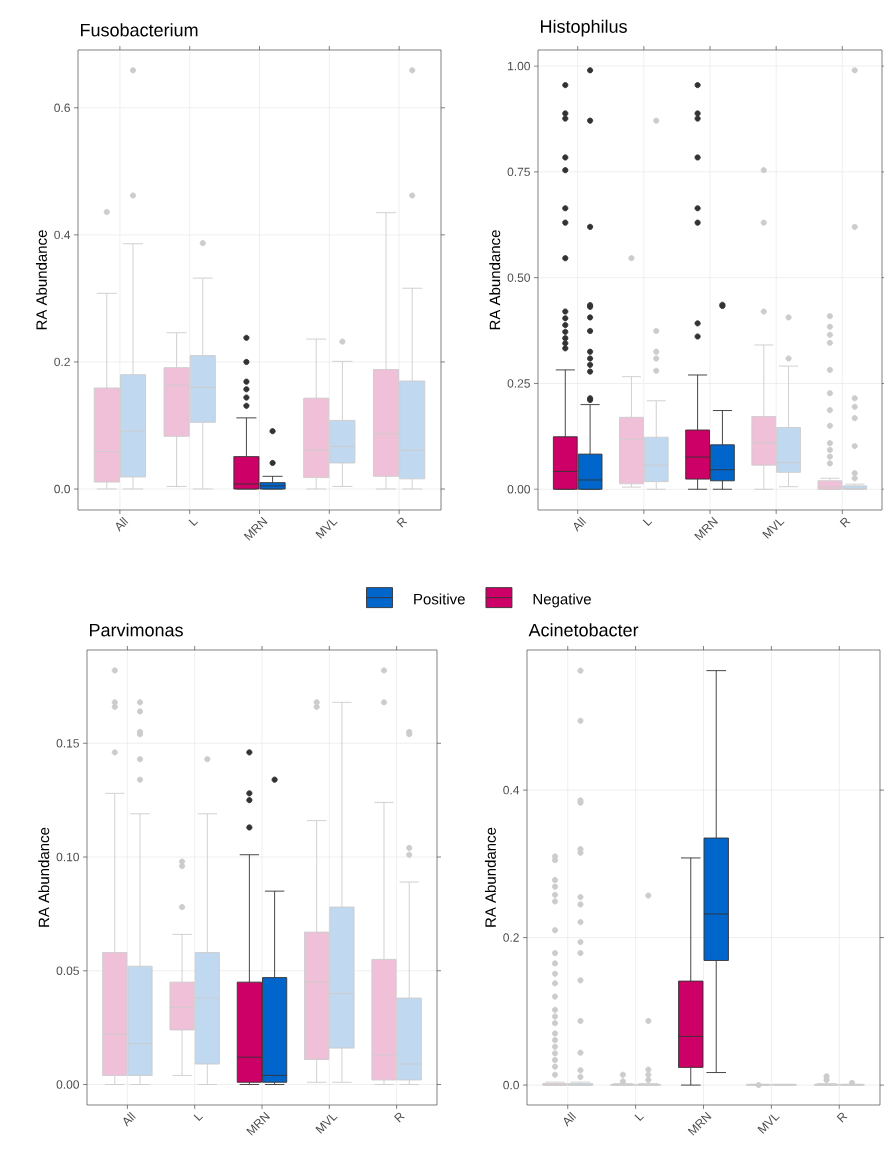  Describe the element at coordinates (439, 599) in the screenshot. I see `legend-label: Positive` at that location.